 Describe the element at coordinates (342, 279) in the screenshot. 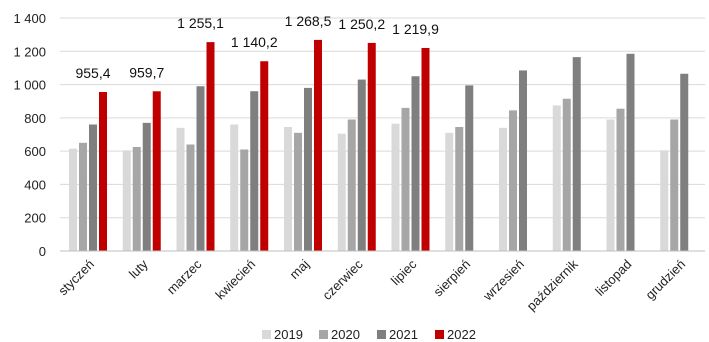

I see `category-label: czerwiec` at that location.